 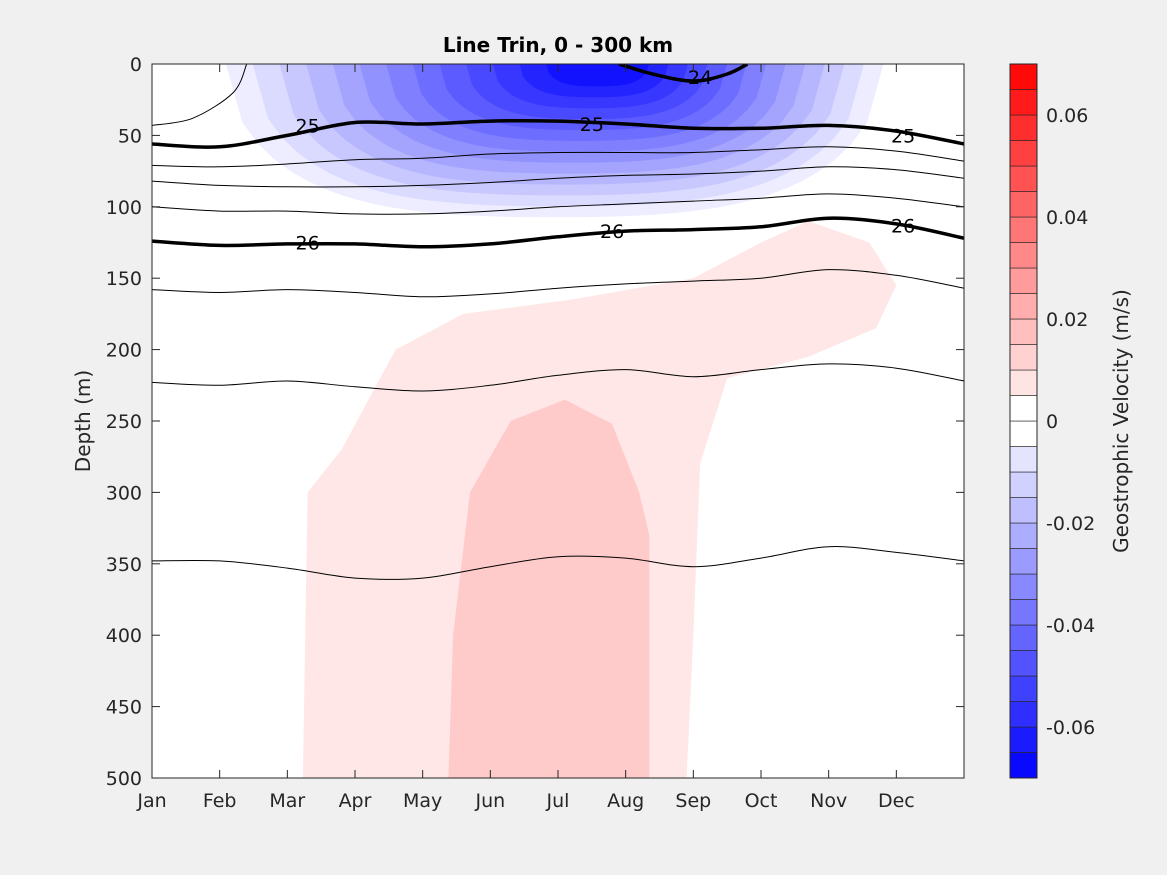 I want to click on colorbar-frame, so click(x=1023, y=421).